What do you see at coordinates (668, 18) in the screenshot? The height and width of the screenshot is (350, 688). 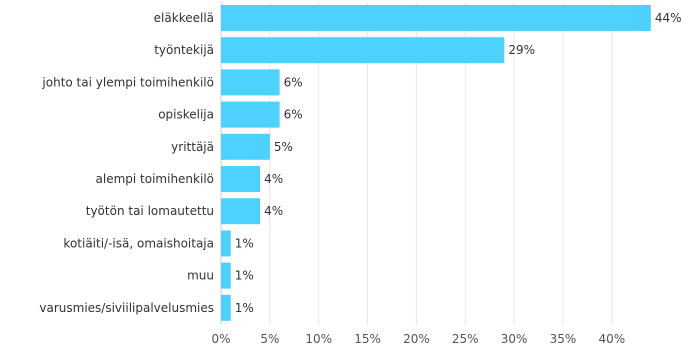 I see `value-label: 44%` at bounding box center [668, 18].